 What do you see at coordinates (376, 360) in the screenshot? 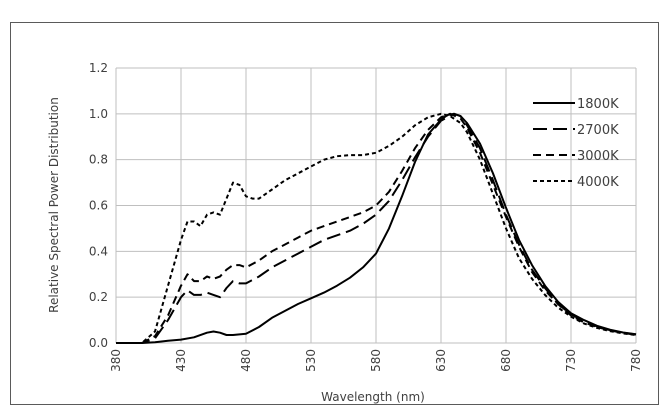
I see `x-tick-label: 580` at bounding box center [376, 360].